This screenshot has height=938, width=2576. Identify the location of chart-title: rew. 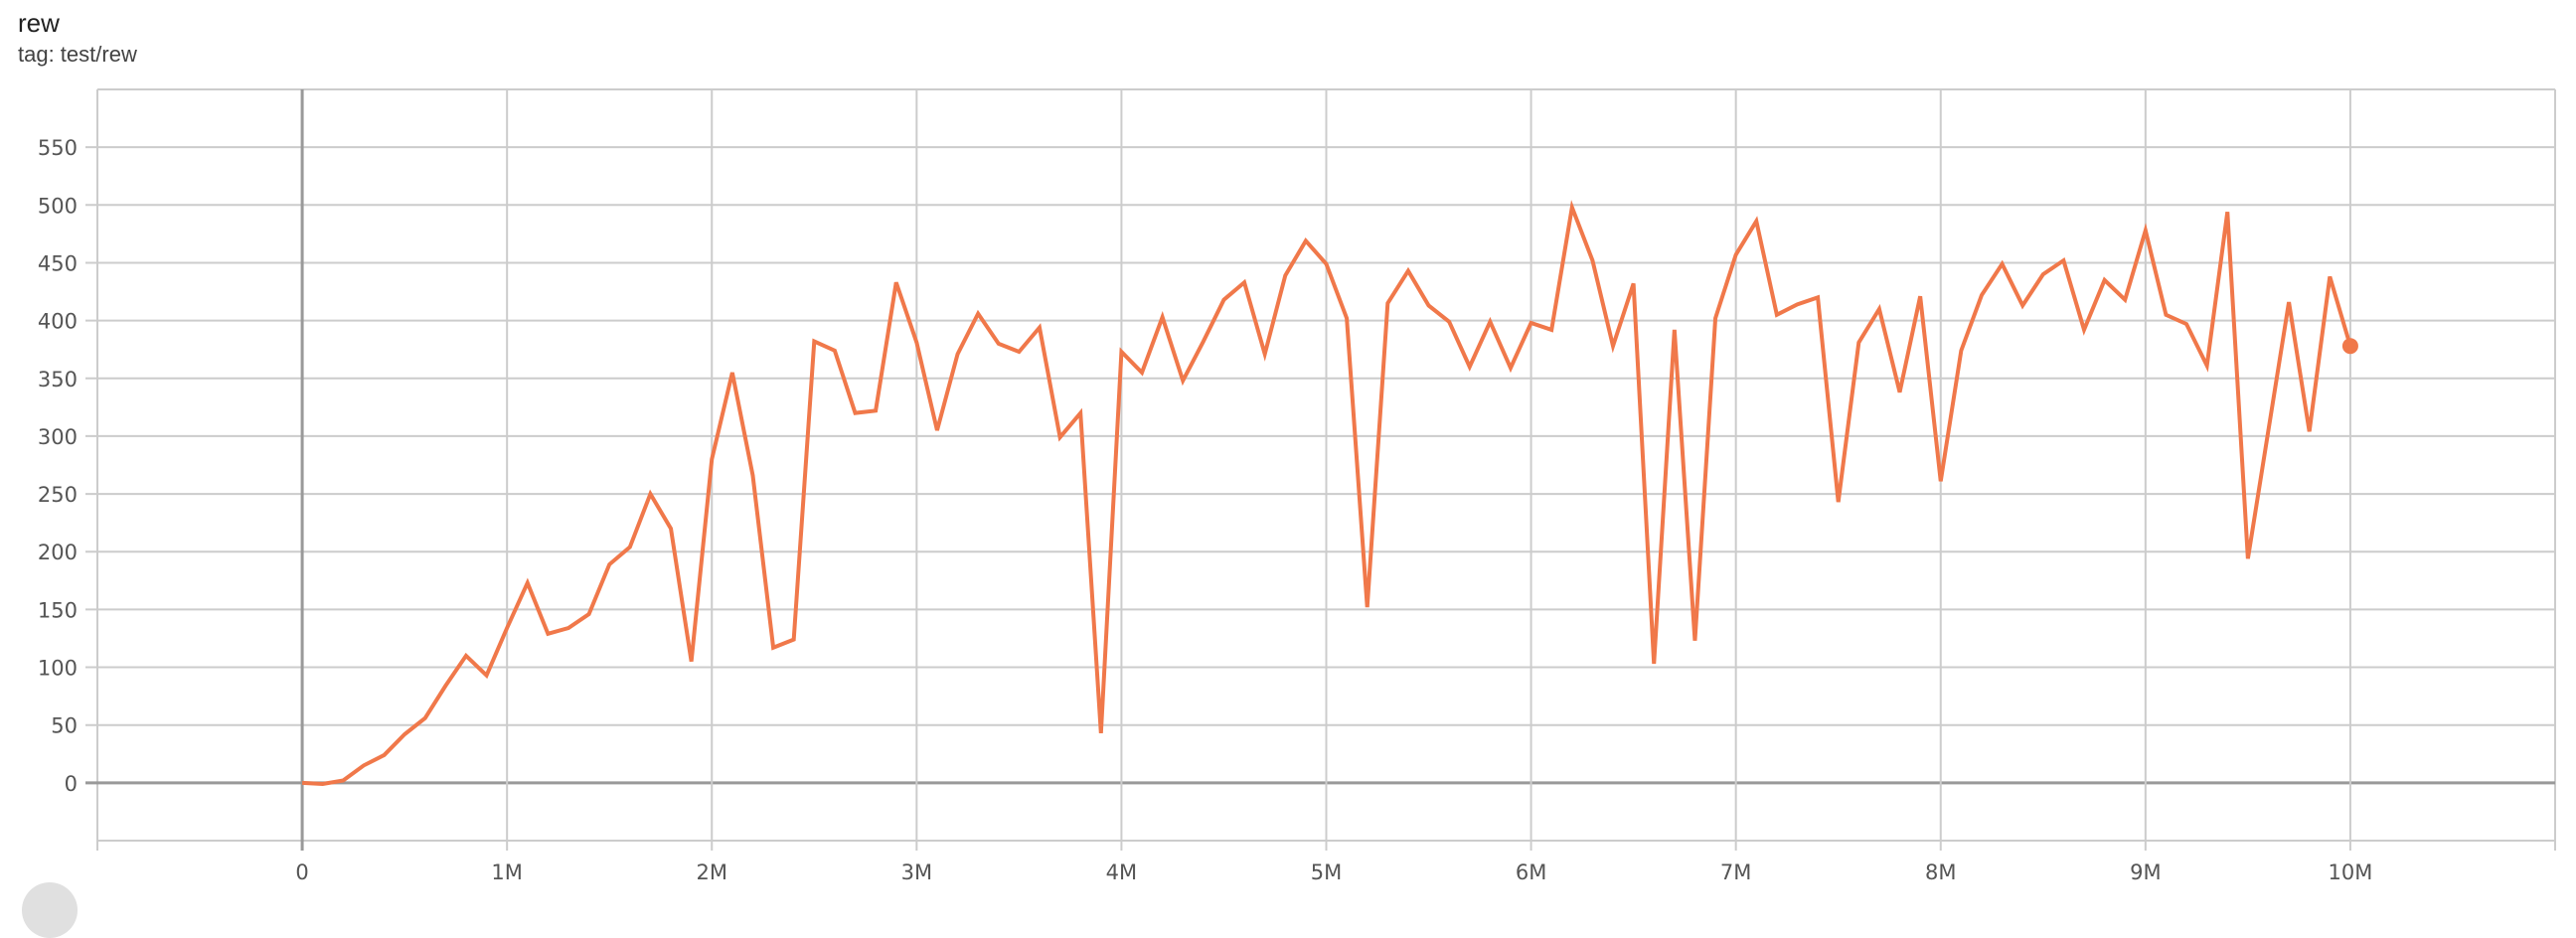
(39, 23).